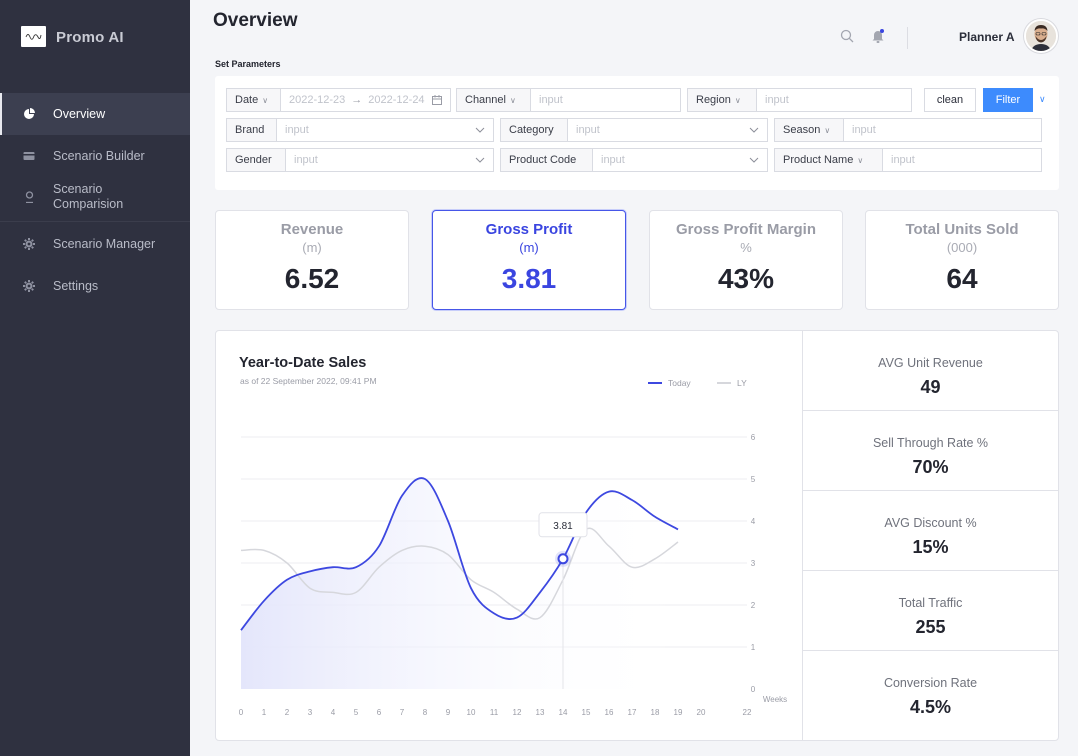 This screenshot has width=1078, height=756. What do you see at coordinates (903, 160) in the screenshot?
I see `product-name-input: input` at bounding box center [903, 160].